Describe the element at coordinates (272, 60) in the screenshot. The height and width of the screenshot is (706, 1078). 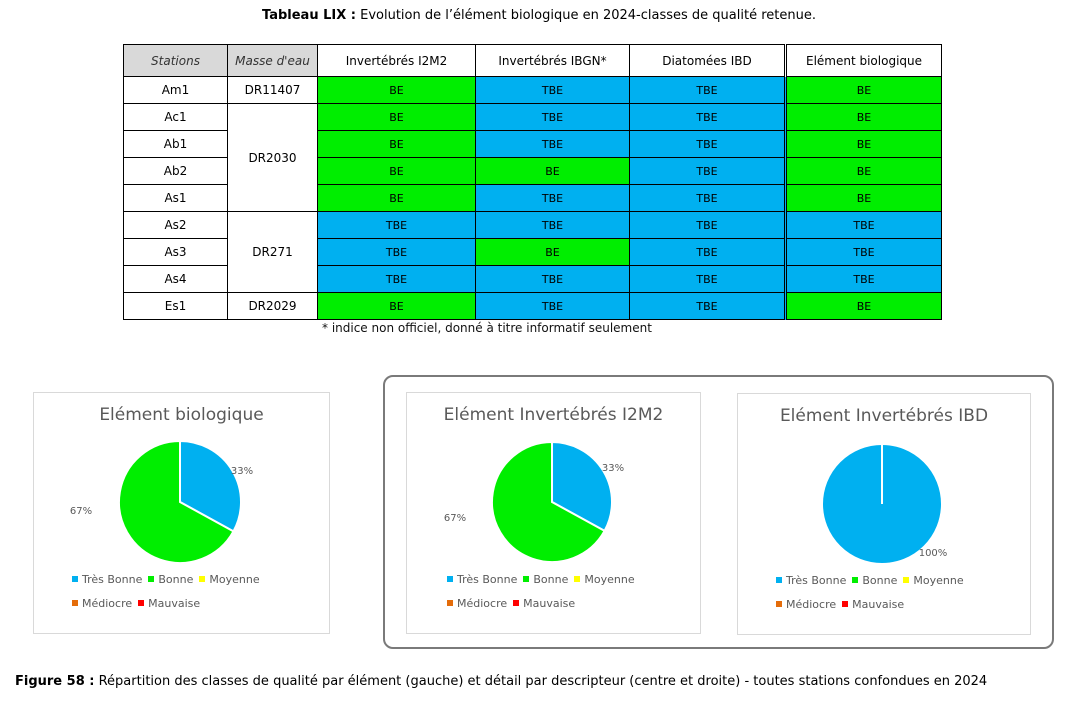
I see `header-masse-eau: Masse d'eau` at that location.